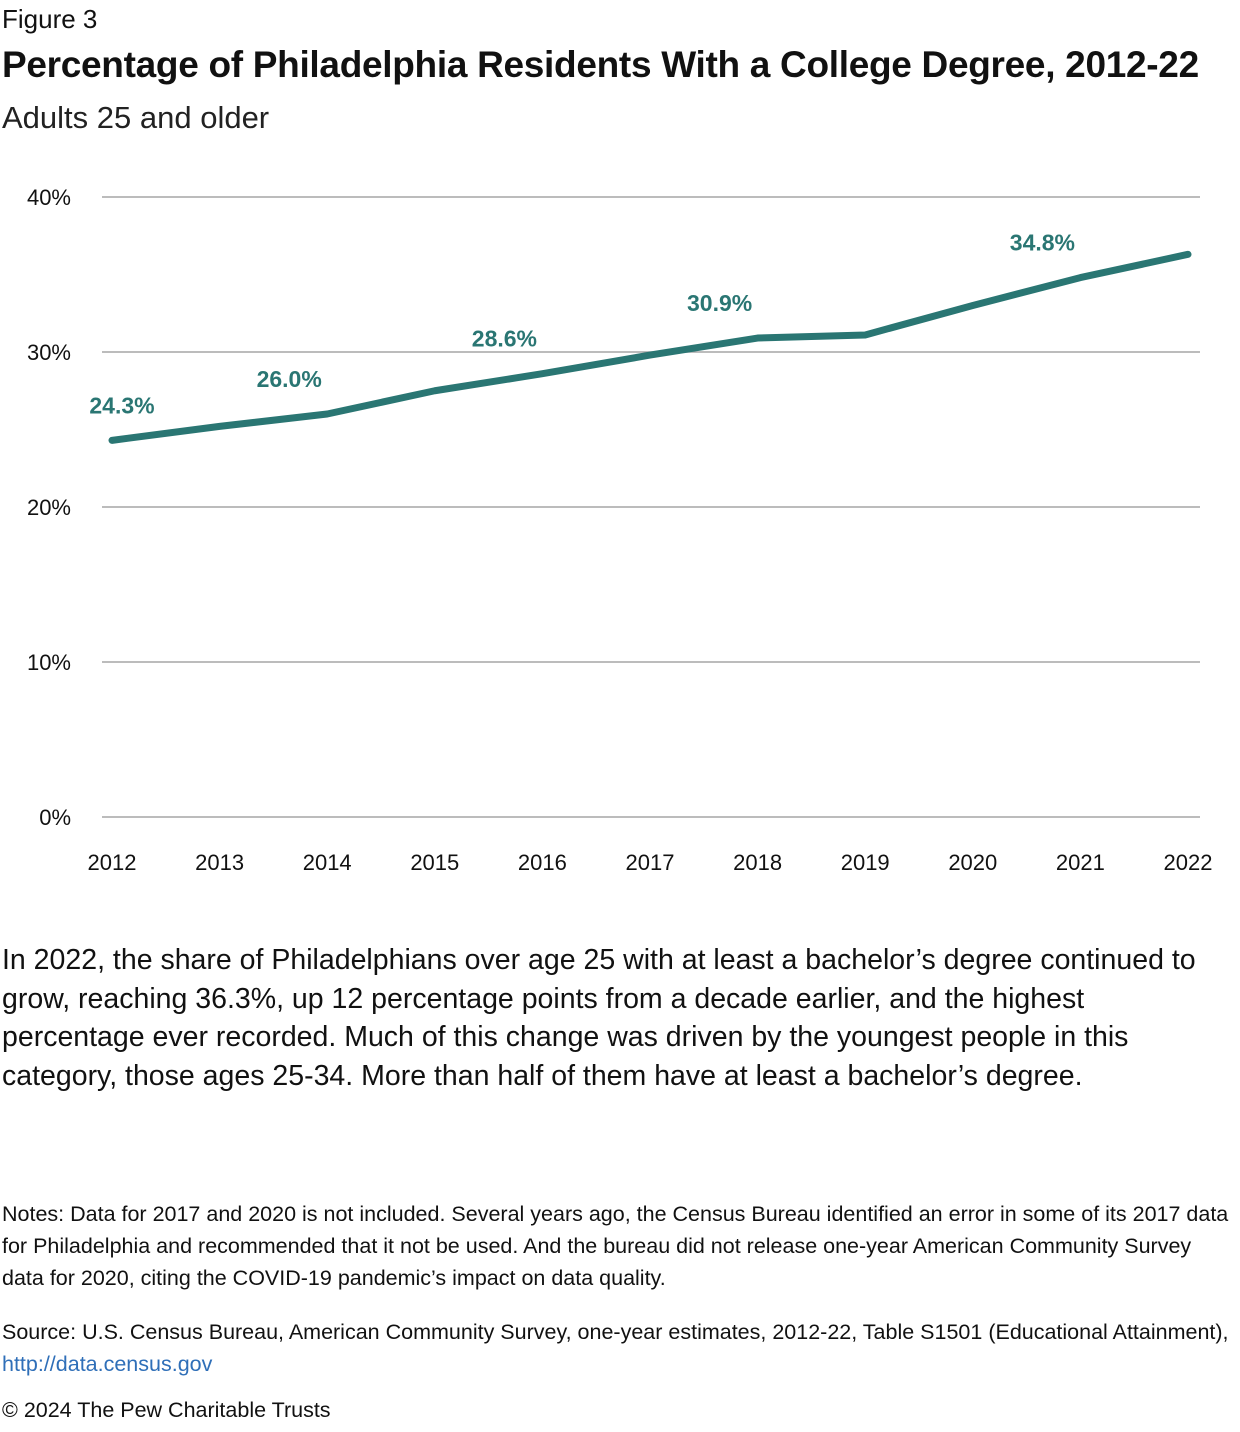  I want to click on y-axis-ticks: 0% 10% 20% 30% 40%, so click(49, 507).